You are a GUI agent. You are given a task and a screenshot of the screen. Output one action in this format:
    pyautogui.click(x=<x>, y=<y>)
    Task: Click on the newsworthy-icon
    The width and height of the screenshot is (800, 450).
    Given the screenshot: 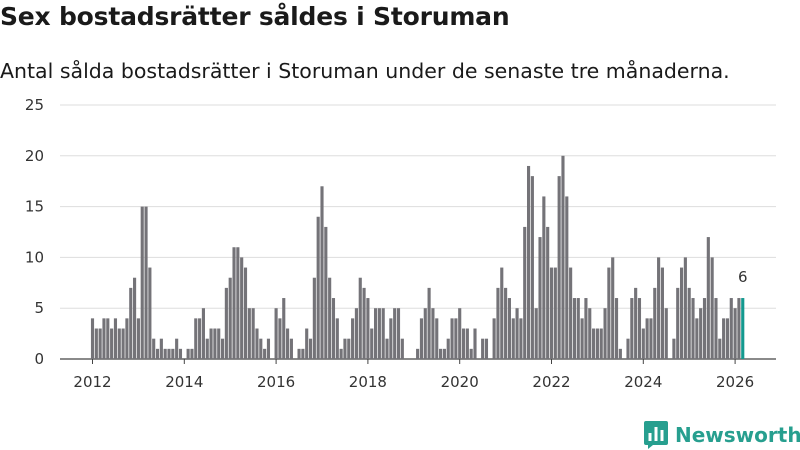 What is the action you would take?
    pyautogui.click(x=656, y=435)
    